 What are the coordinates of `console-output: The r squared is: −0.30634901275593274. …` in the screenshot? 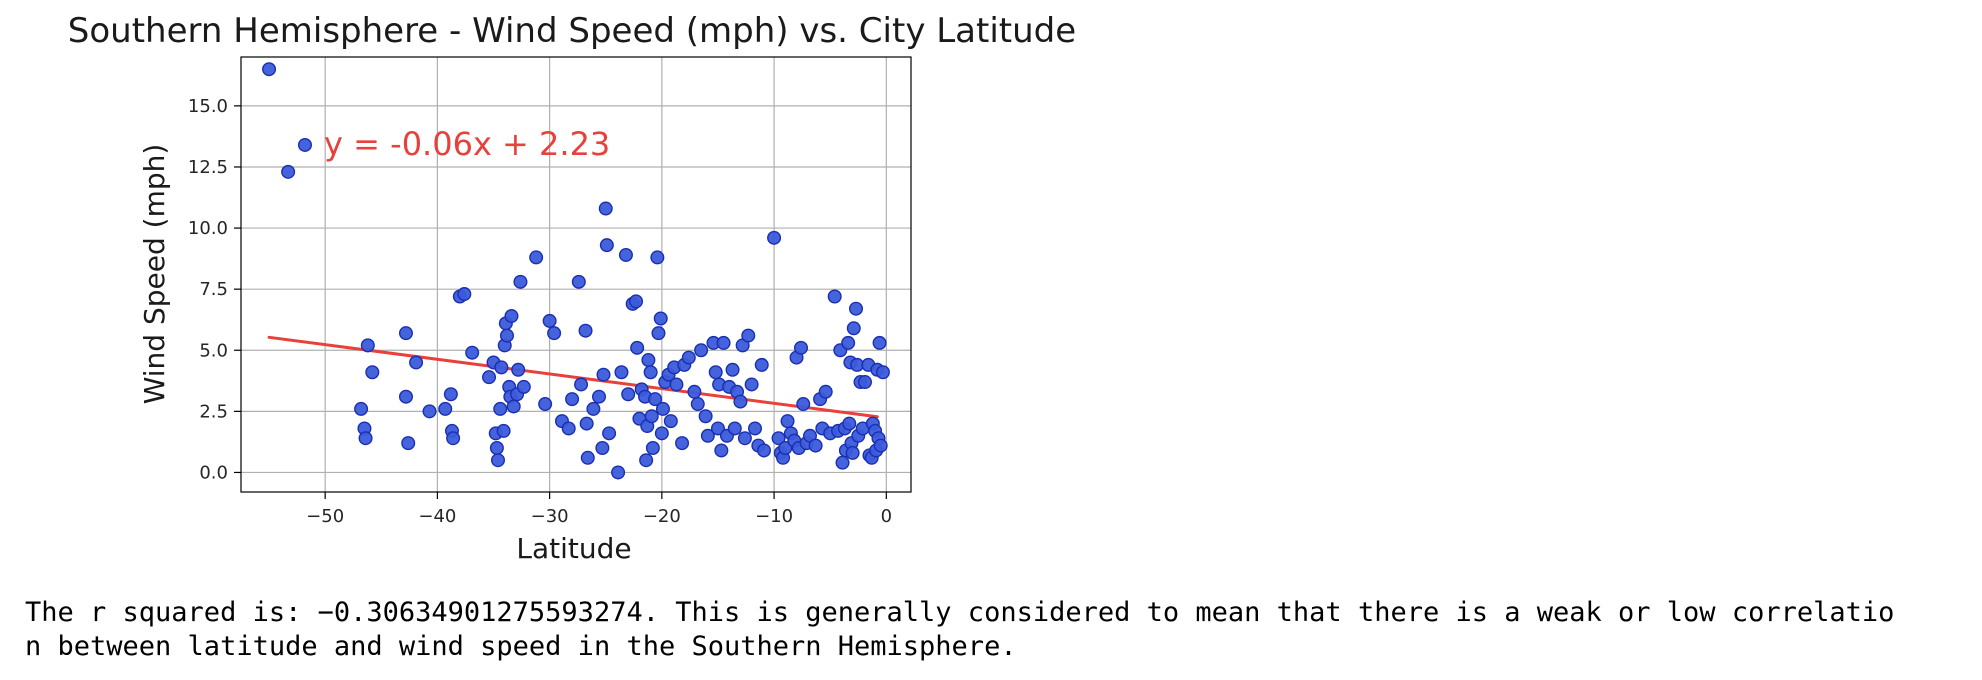 It's located at (960, 629).